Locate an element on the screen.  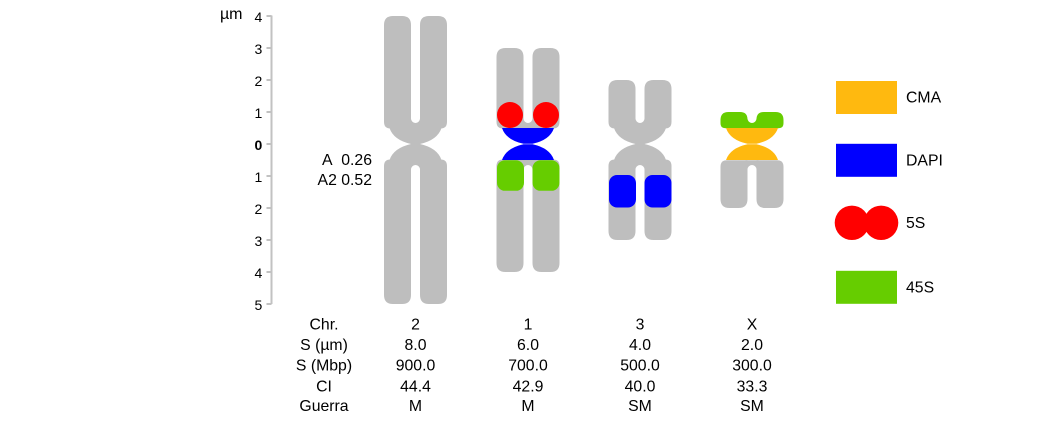
svg-text: 33.3 is located at coordinates (752, 386).